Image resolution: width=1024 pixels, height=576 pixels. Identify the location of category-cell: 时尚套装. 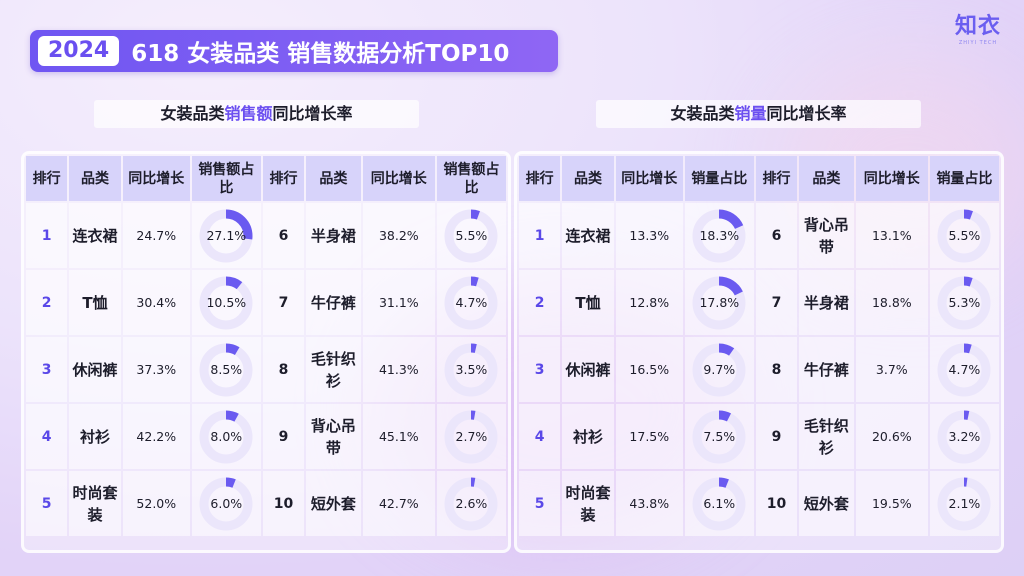
(588, 503).